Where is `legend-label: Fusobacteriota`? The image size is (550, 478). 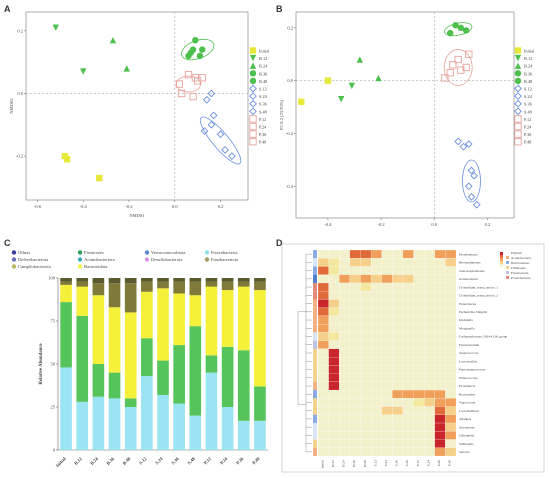 legend-label: Fusobacteriota is located at coordinates (224, 259).